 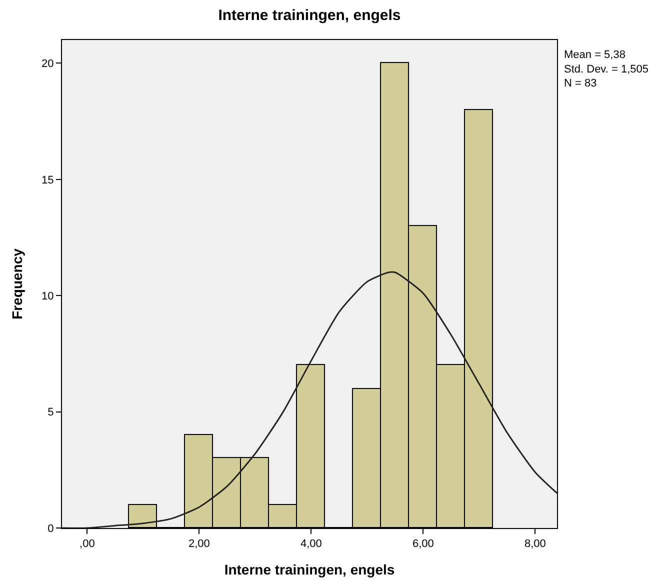 What do you see at coordinates (199, 544) in the screenshot?
I see `x-tick-label: 2,00` at bounding box center [199, 544].